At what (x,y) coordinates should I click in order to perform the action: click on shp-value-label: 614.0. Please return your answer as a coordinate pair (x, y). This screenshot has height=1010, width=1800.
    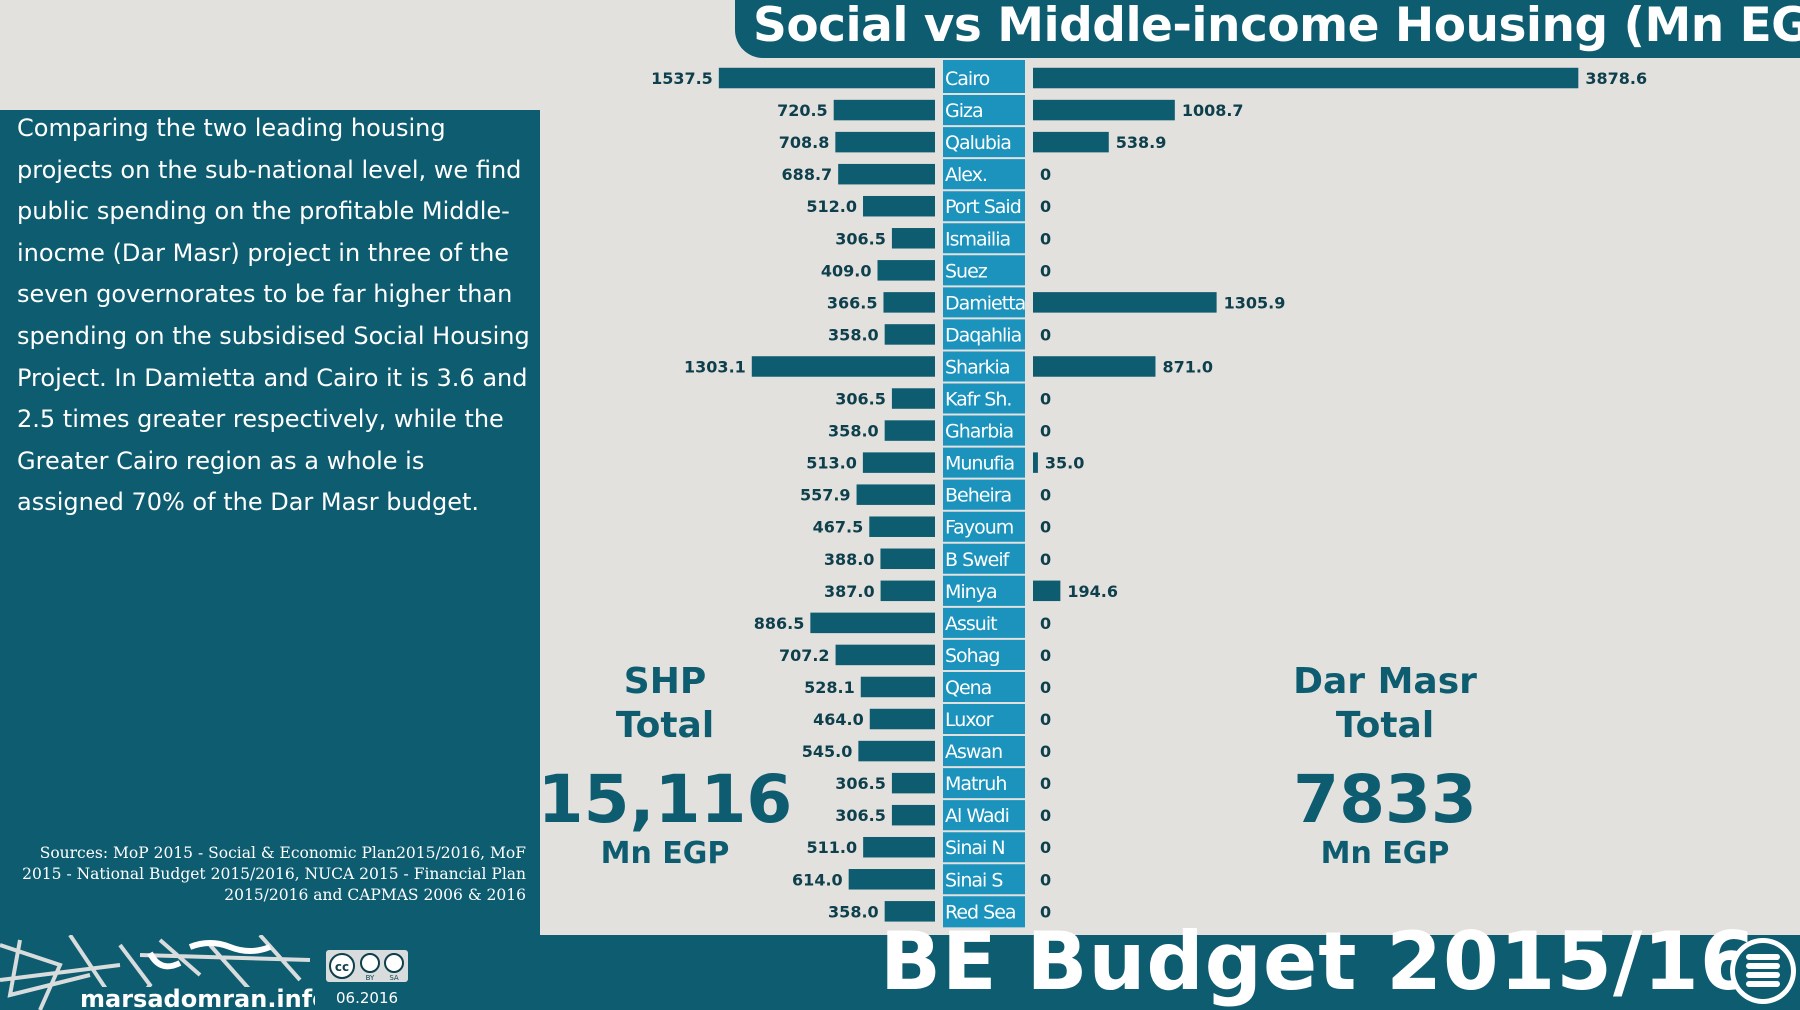
    Looking at the image, I should click on (817, 879).